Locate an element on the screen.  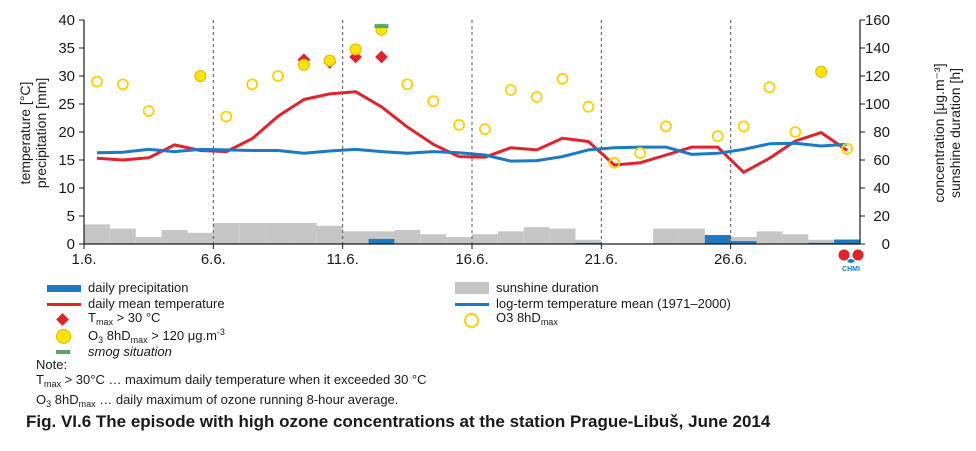
y-right-tick-20: 20 is located at coordinates (881, 216).